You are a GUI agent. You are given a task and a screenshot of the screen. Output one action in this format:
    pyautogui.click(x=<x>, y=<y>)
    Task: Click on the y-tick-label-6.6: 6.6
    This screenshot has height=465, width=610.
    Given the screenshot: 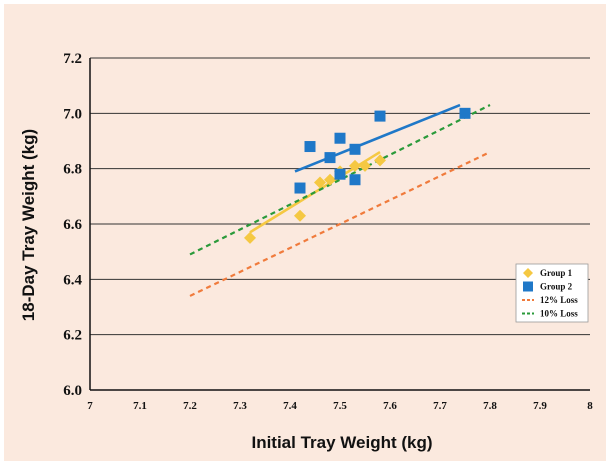 What is the action you would take?
    pyautogui.click(x=72, y=225)
    